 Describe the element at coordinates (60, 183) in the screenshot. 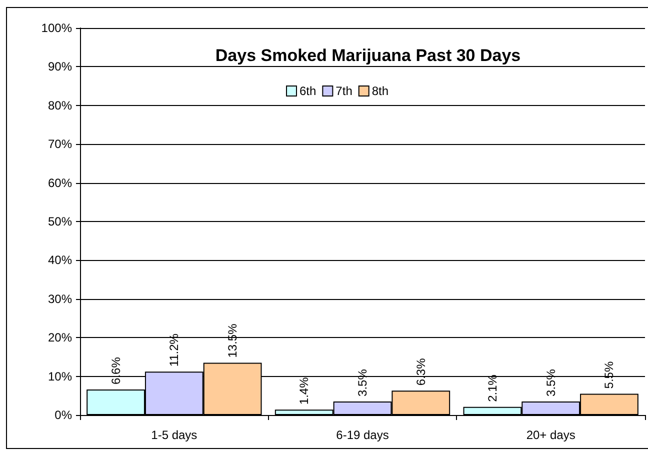

I see `y-tick-label: 60%` at that location.